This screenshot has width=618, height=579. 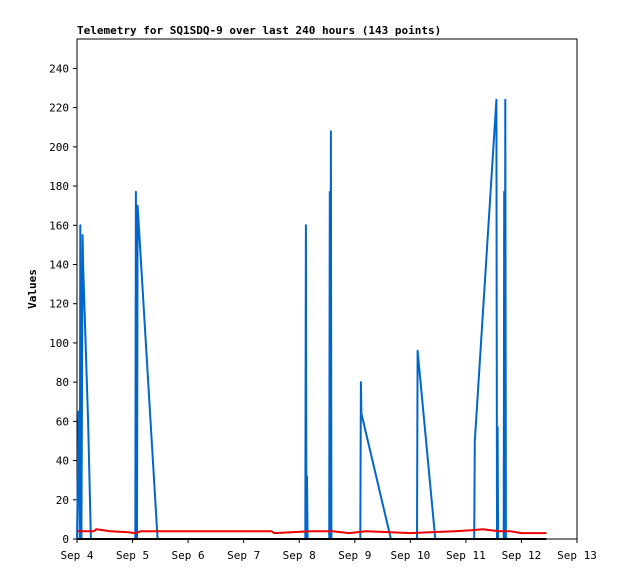 I want to click on x-tick-label: Sep 9, so click(x=354, y=555).